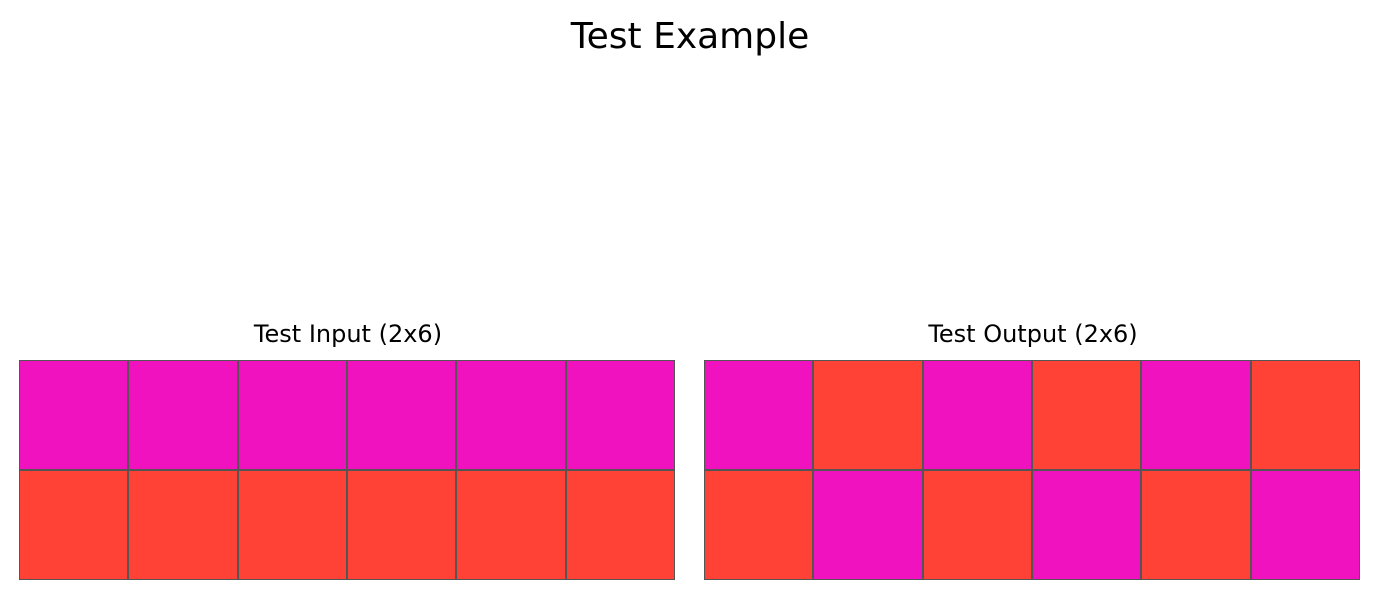  What do you see at coordinates (348, 334) in the screenshot?
I see `test-input-title: Test Input (2x6)` at bounding box center [348, 334].